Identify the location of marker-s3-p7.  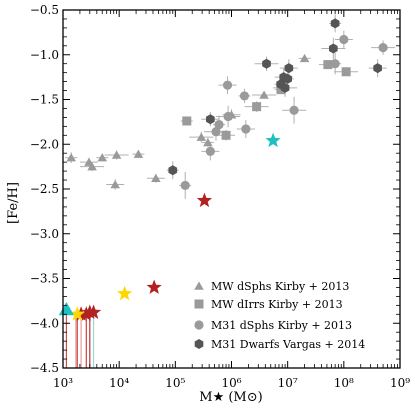
(289, 68).